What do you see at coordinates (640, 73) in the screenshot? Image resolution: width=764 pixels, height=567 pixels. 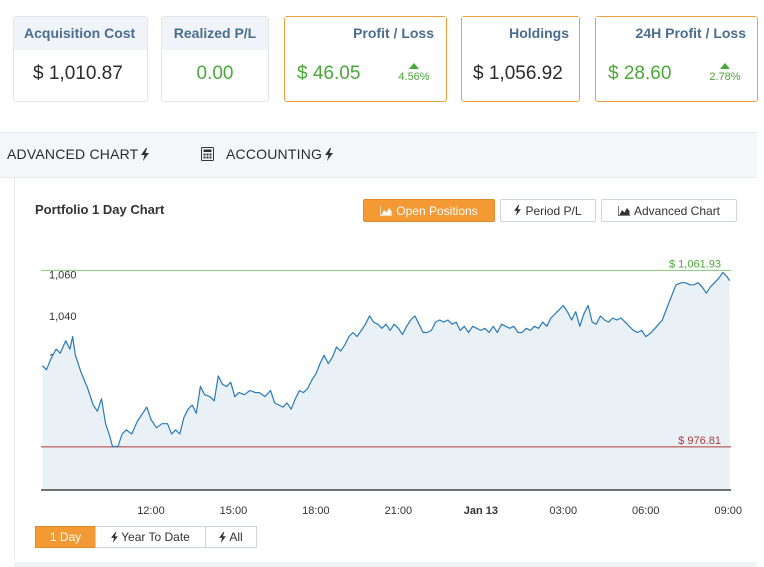 I see `profit-loss-24h-value: $ 28.60` at bounding box center [640, 73].